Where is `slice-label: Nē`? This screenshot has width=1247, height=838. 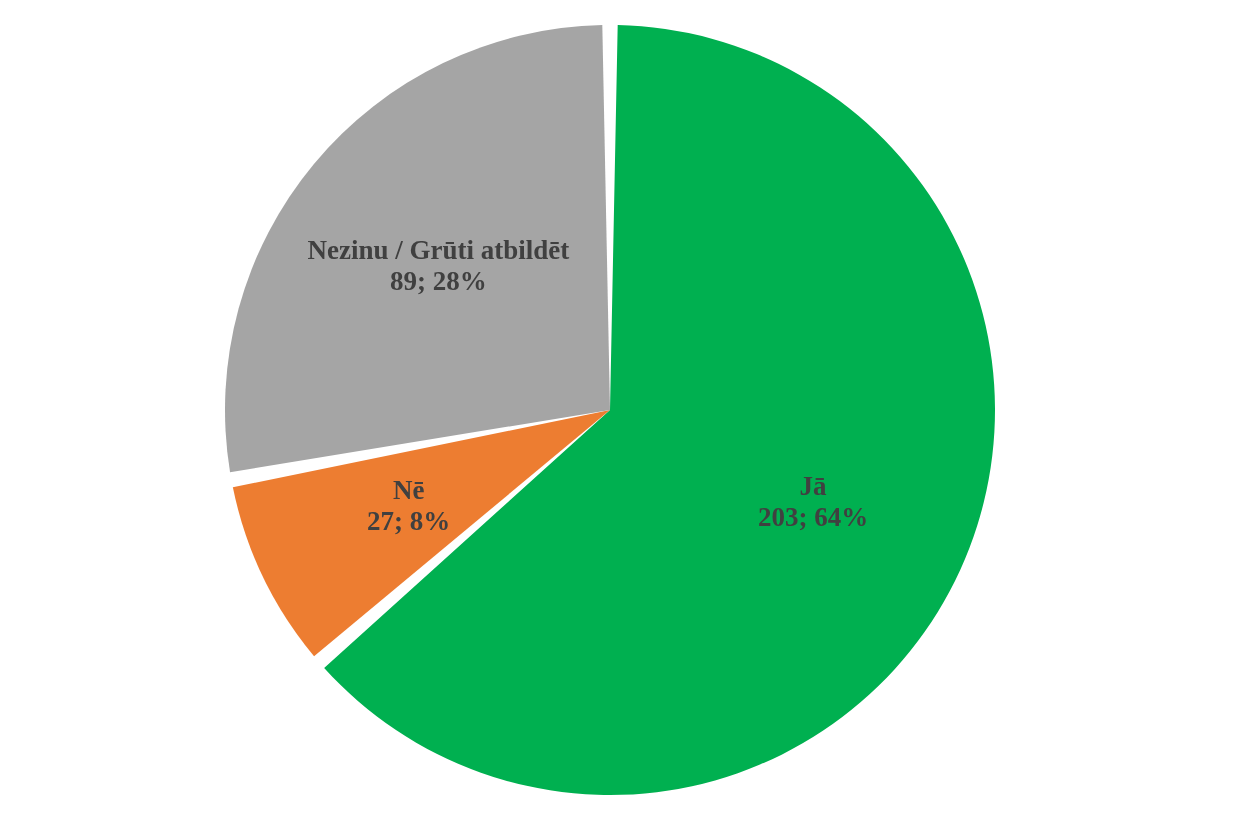 slice-label: Nē is located at coordinates (409, 489).